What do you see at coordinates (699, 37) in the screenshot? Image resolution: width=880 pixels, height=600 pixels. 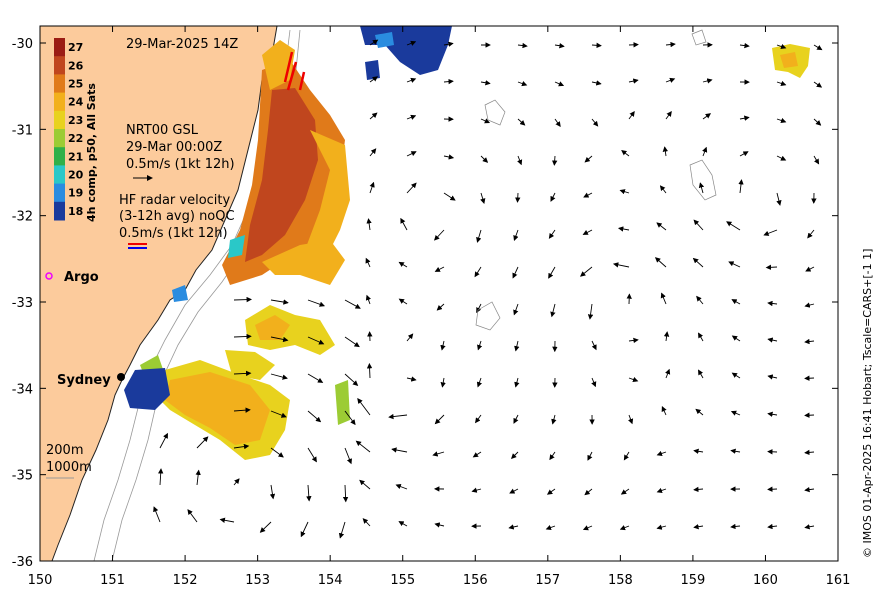 I see `island-contour` at bounding box center [699, 37].